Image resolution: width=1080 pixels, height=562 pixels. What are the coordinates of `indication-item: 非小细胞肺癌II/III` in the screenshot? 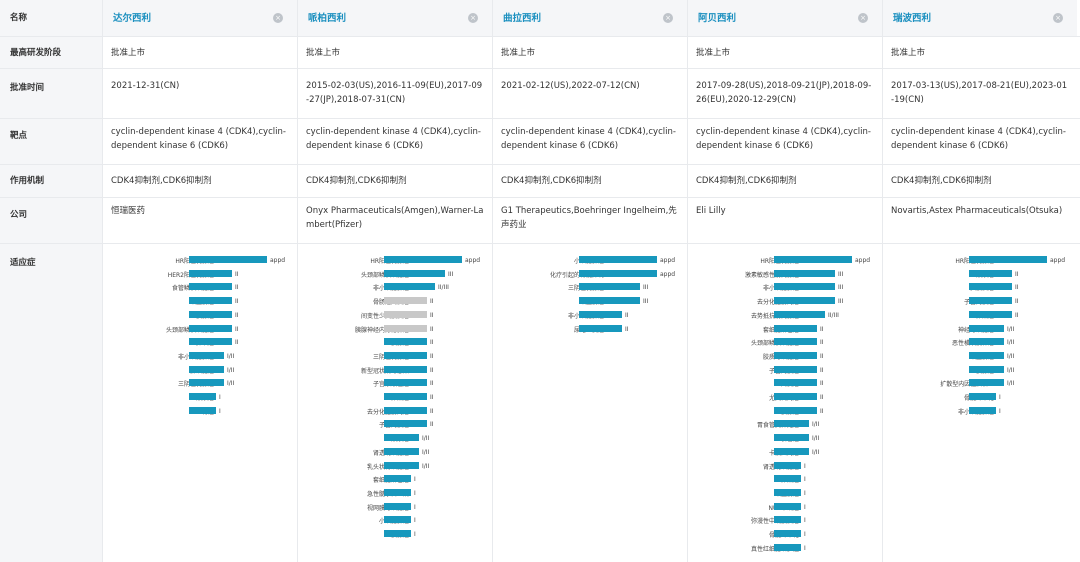 It's located at (395, 287).